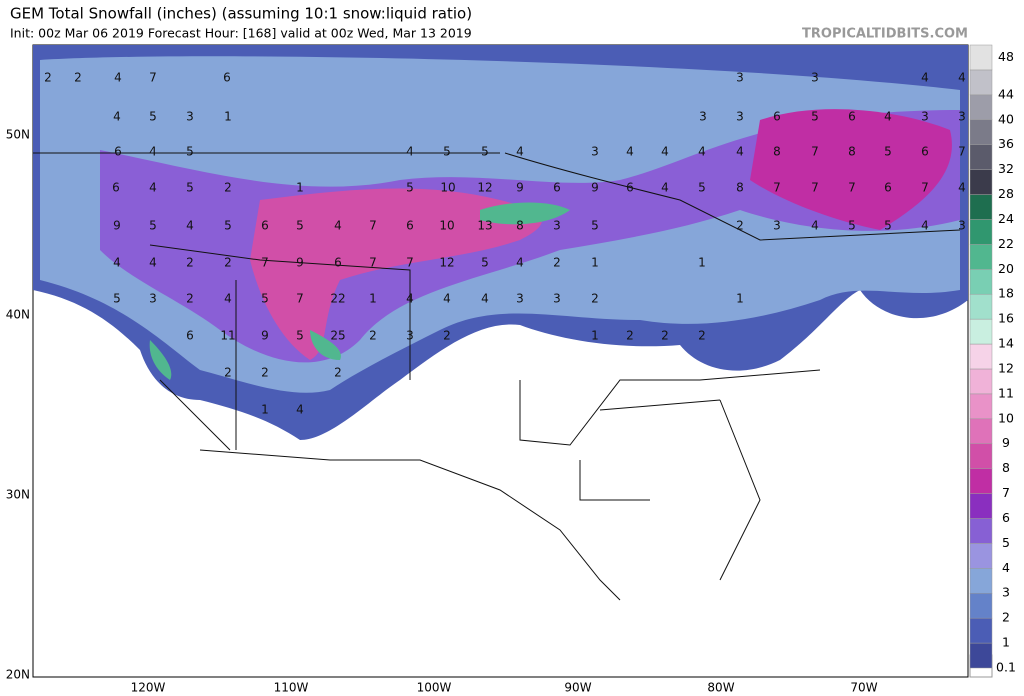  What do you see at coordinates (1006, 243) in the screenshot?
I see `colorbar-label: 22` at bounding box center [1006, 243].